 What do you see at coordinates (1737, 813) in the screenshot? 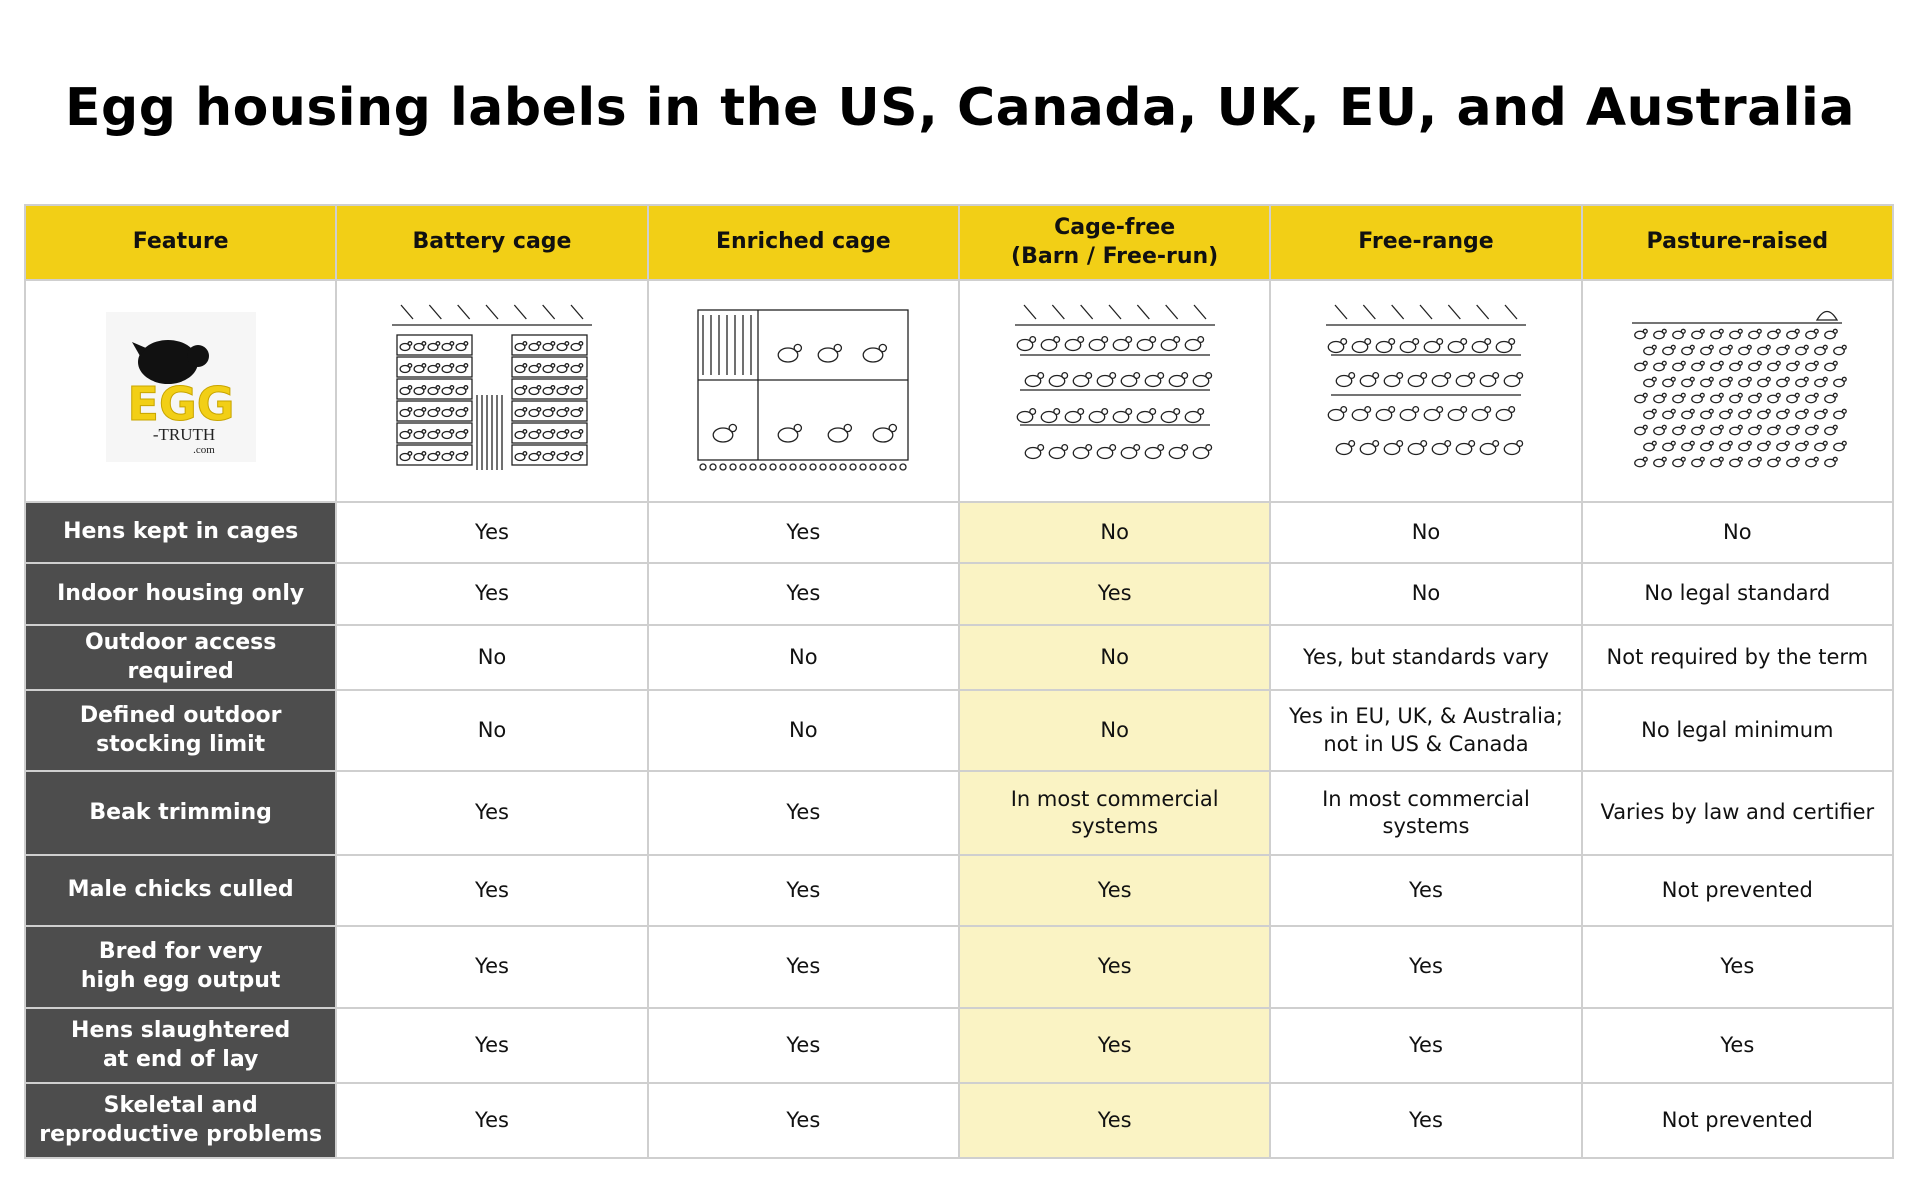
I see `cell: Varies by law and certifier` at bounding box center [1737, 813].